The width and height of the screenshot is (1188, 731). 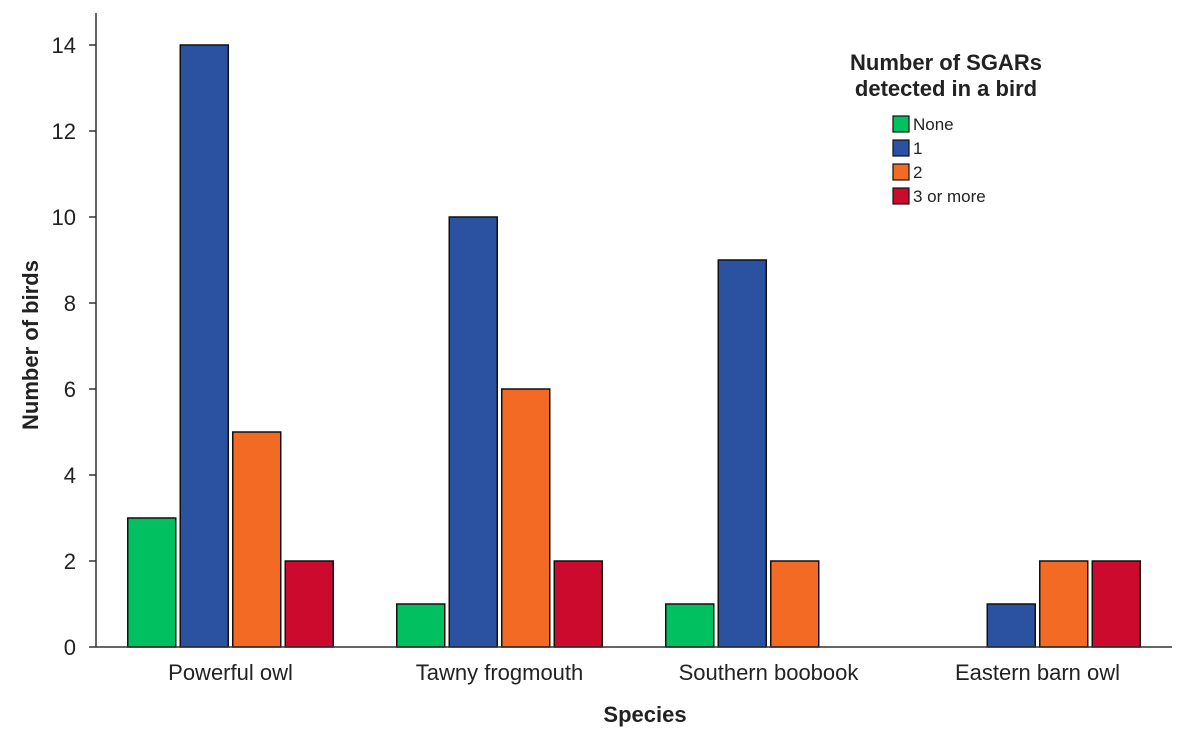 What do you see at coordinates (939, 160) in the screenshot?
I see `legend-items: None 1 2 3 or more` at bounding box center [939, 160].